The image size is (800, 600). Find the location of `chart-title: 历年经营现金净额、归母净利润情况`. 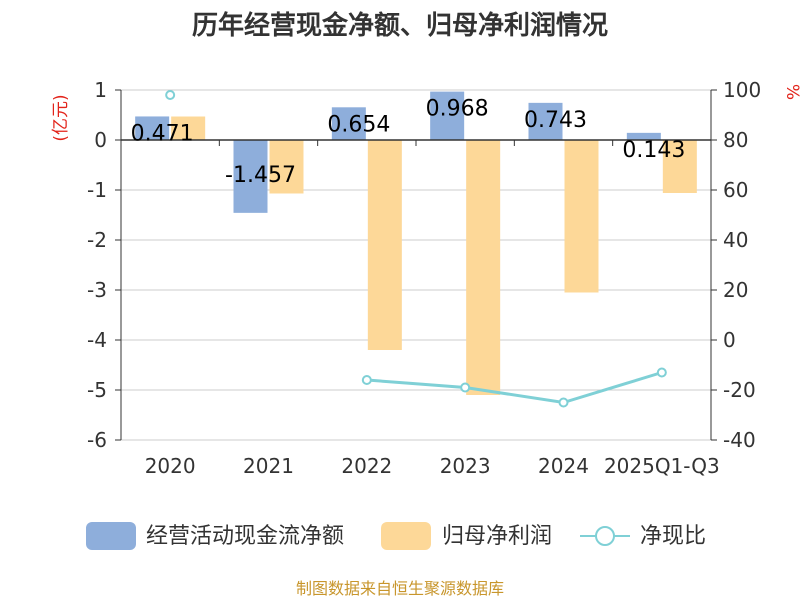

chart-title: 历年经营现金净额、归母净利润情况 is located at coordinates (400, 25).